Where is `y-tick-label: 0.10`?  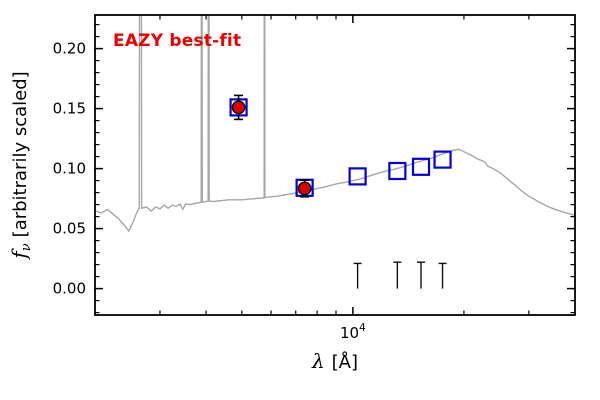 y-tick-label: 0.10 is located at coordinates (69, 169).